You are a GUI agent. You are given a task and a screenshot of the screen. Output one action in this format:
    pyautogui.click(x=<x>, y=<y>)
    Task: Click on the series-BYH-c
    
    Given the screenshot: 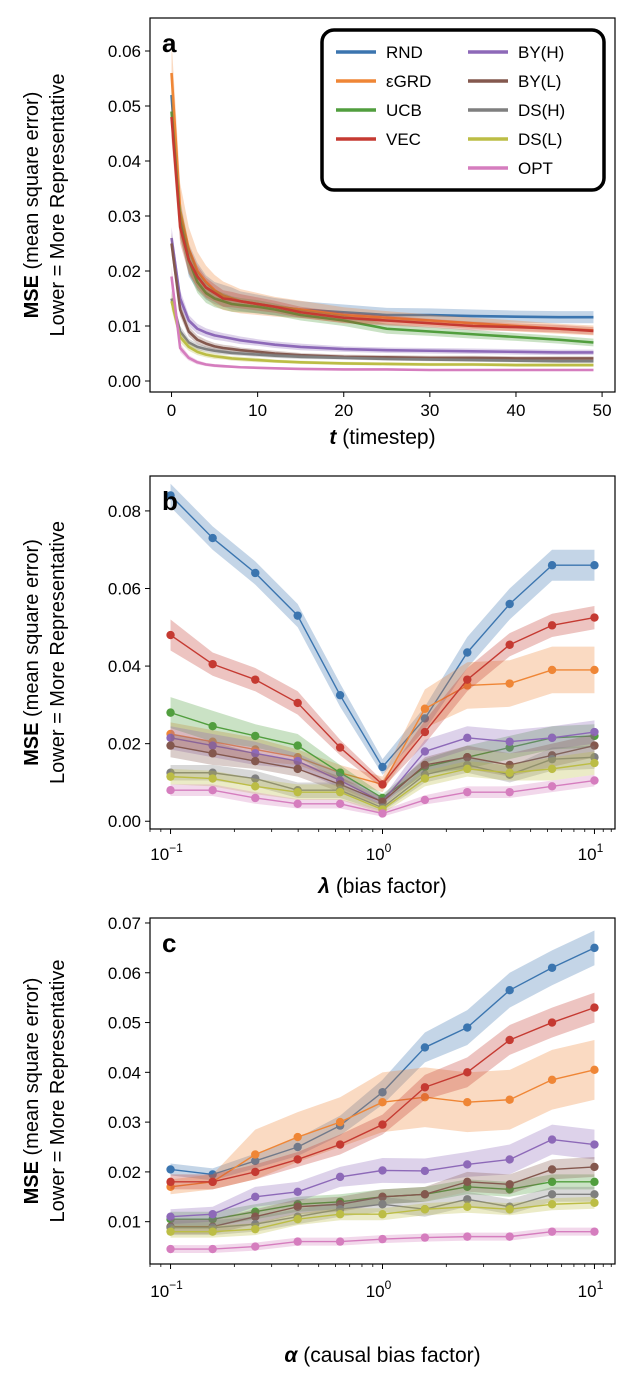 What is the action you would take?
    pyautogui.click(x=382, y=1174)
    